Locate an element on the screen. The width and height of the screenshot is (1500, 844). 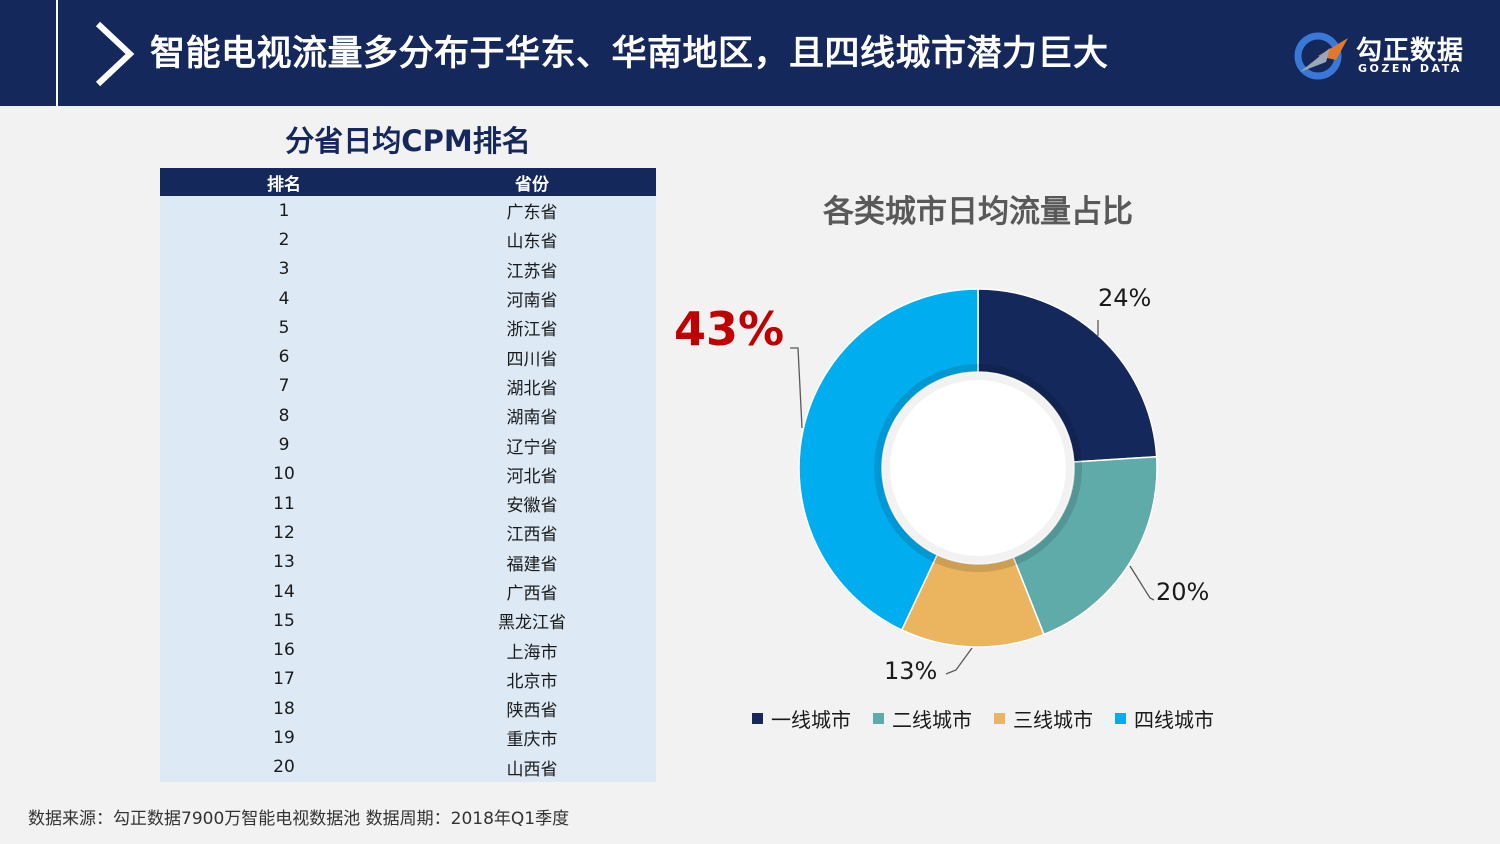
table-row: 13 福建省 is located at coordinates (408, 562).